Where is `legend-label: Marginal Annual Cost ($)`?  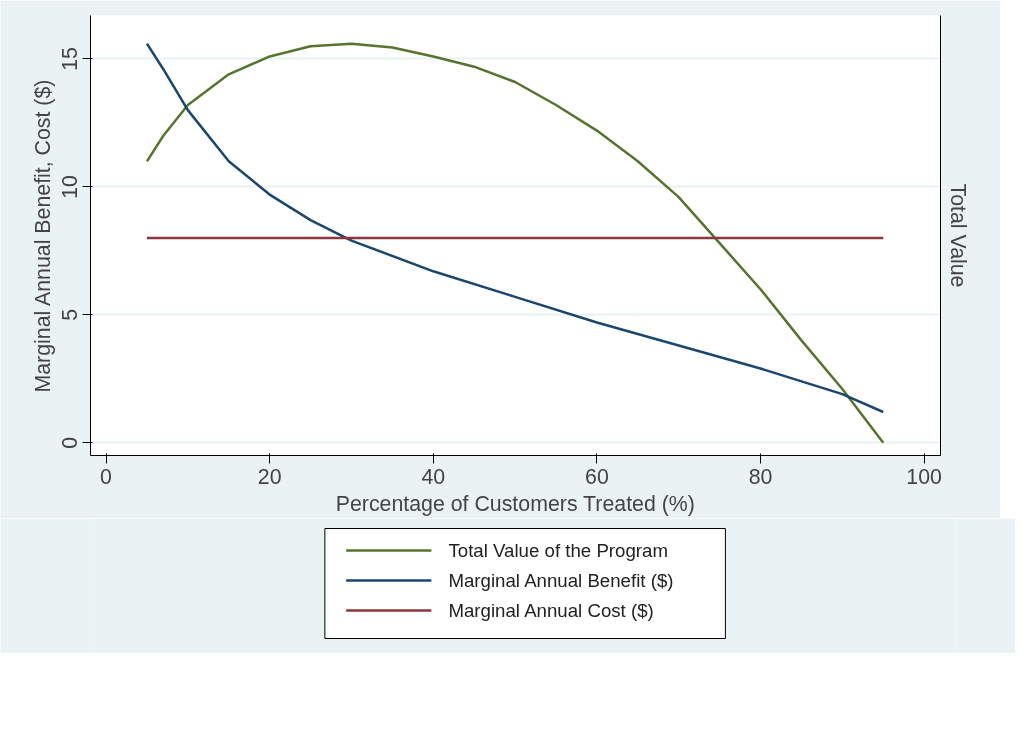 legend-label: Marginal Annual Cost ($) is located at coordinates (551, 610).